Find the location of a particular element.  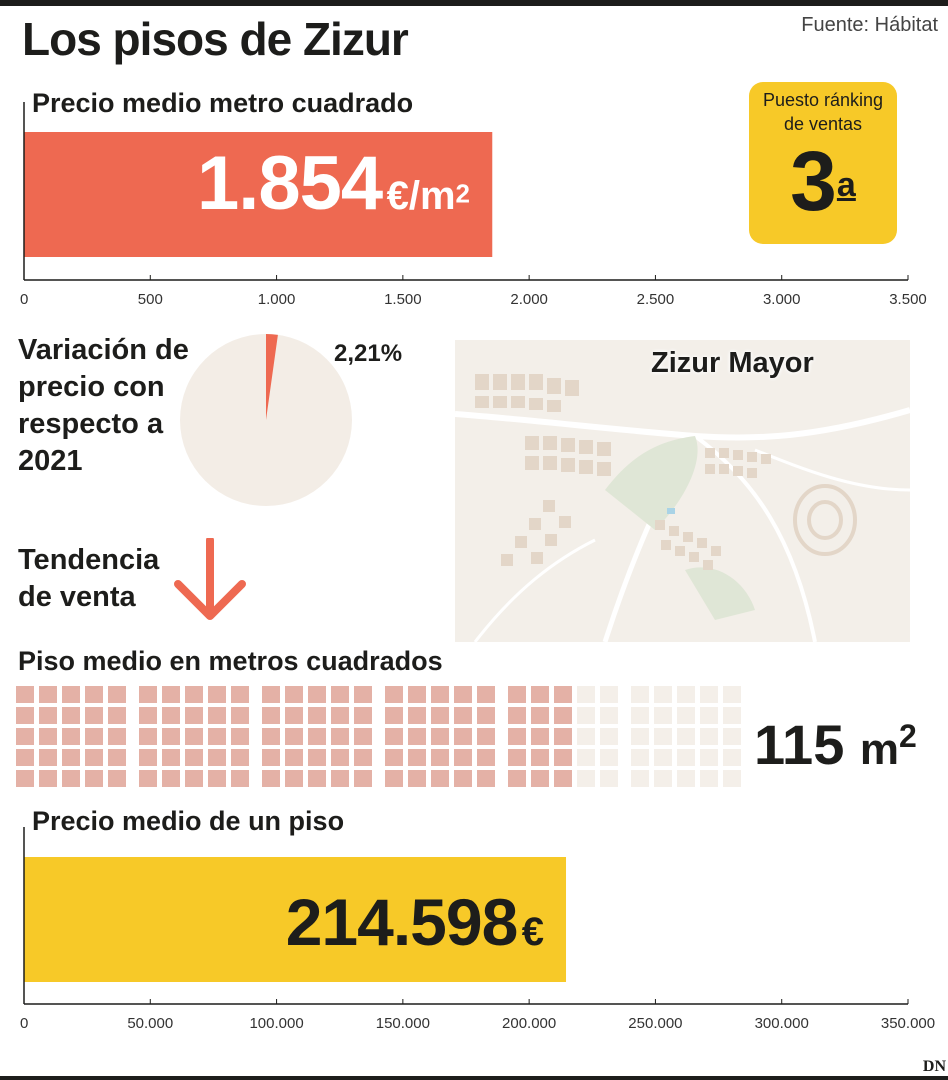

arrow-down-icon is located at coordinates (210, 579).